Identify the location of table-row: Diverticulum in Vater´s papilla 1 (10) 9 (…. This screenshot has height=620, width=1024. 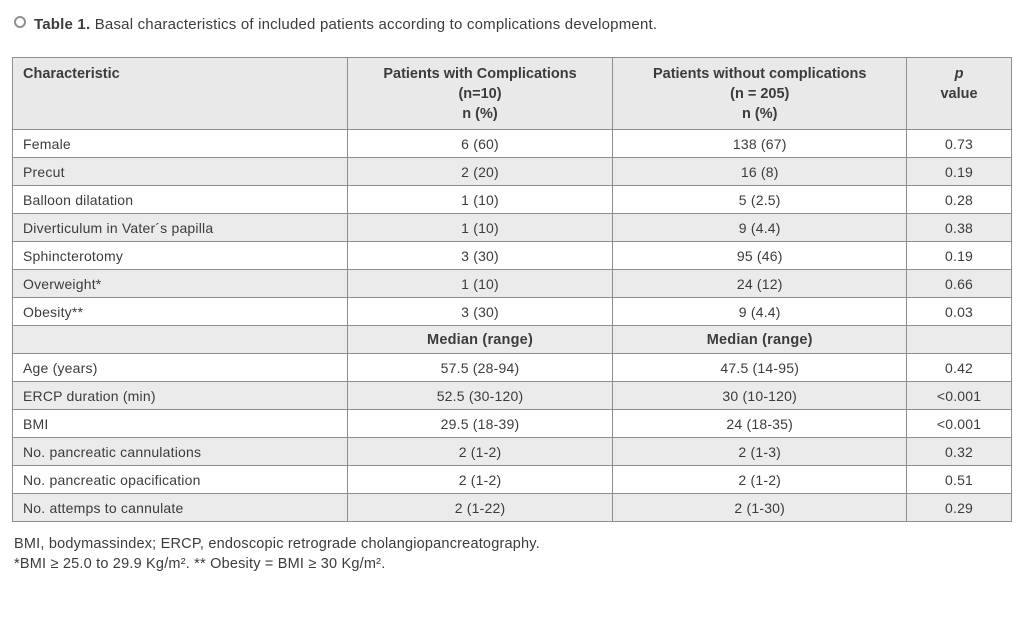
(512, 227).